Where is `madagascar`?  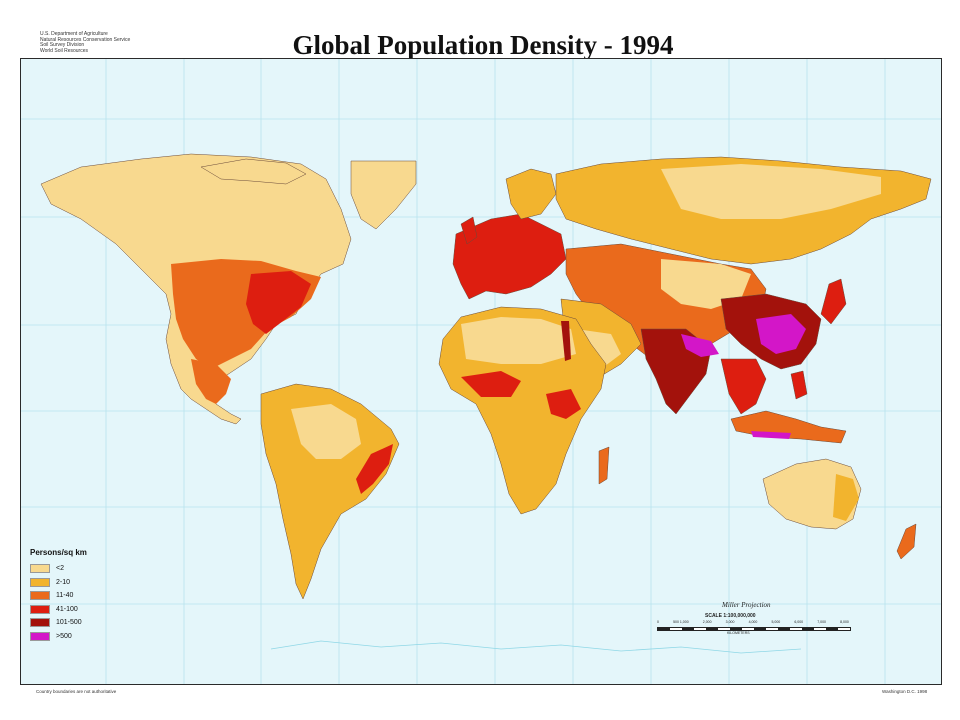 madagascar is located at coordinates (604, 465).